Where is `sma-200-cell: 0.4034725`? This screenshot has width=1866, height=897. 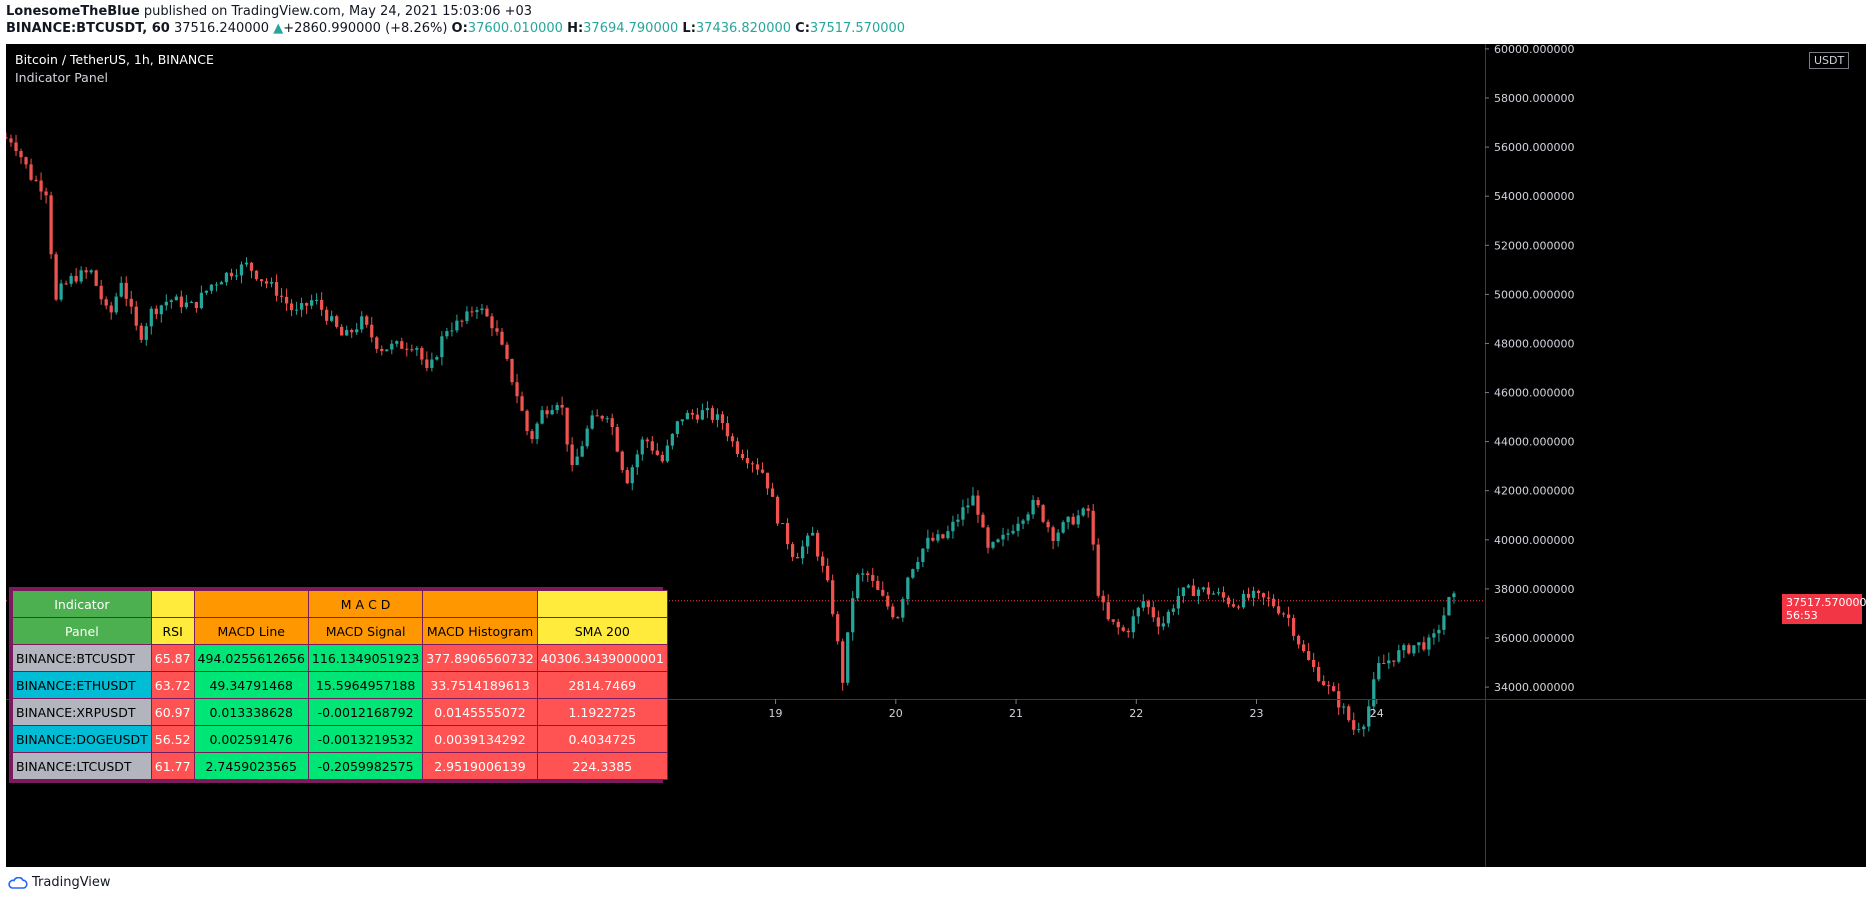
sma-200-cell: 0.4034725 is located at coordinates (602, 739).